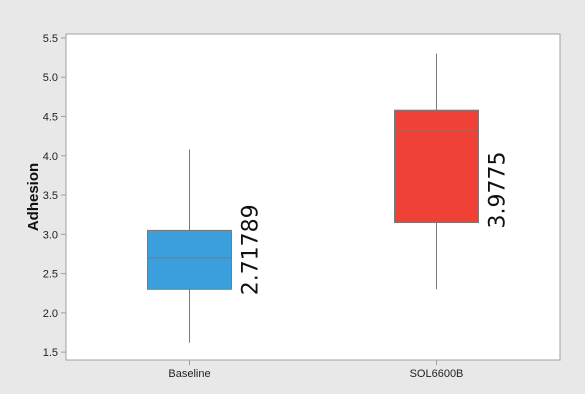  Describe the element at coordinates (437, 374) in the screenshot. I see `x-category-label: SOL6600B` at that location.